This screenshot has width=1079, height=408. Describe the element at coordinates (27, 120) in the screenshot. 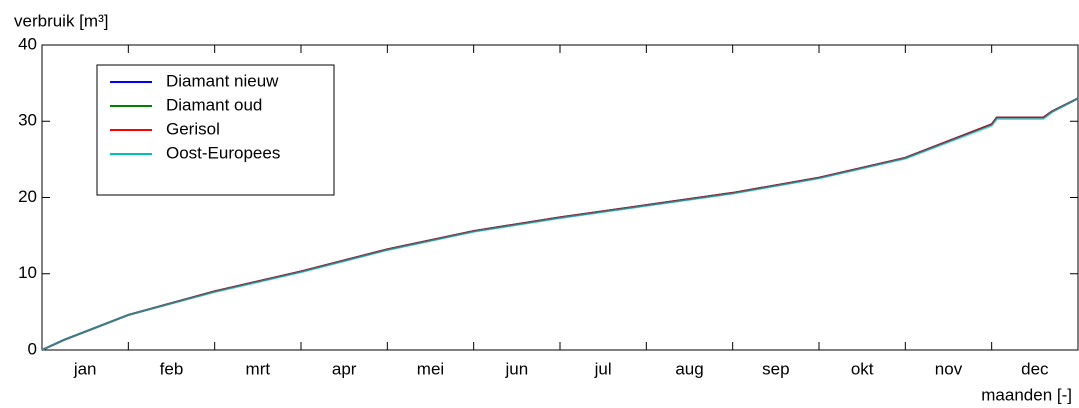

I see `y-tick-label: 30` at that location.